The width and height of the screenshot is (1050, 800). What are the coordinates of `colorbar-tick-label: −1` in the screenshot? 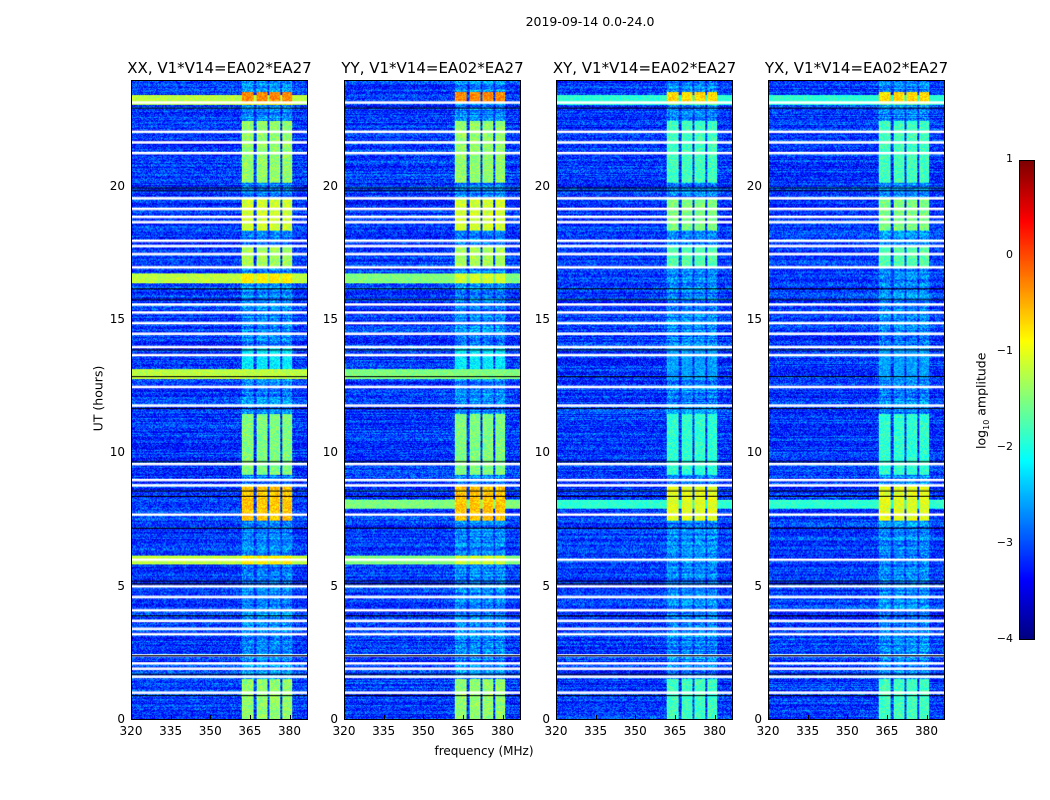 It's located at (1004, 350).